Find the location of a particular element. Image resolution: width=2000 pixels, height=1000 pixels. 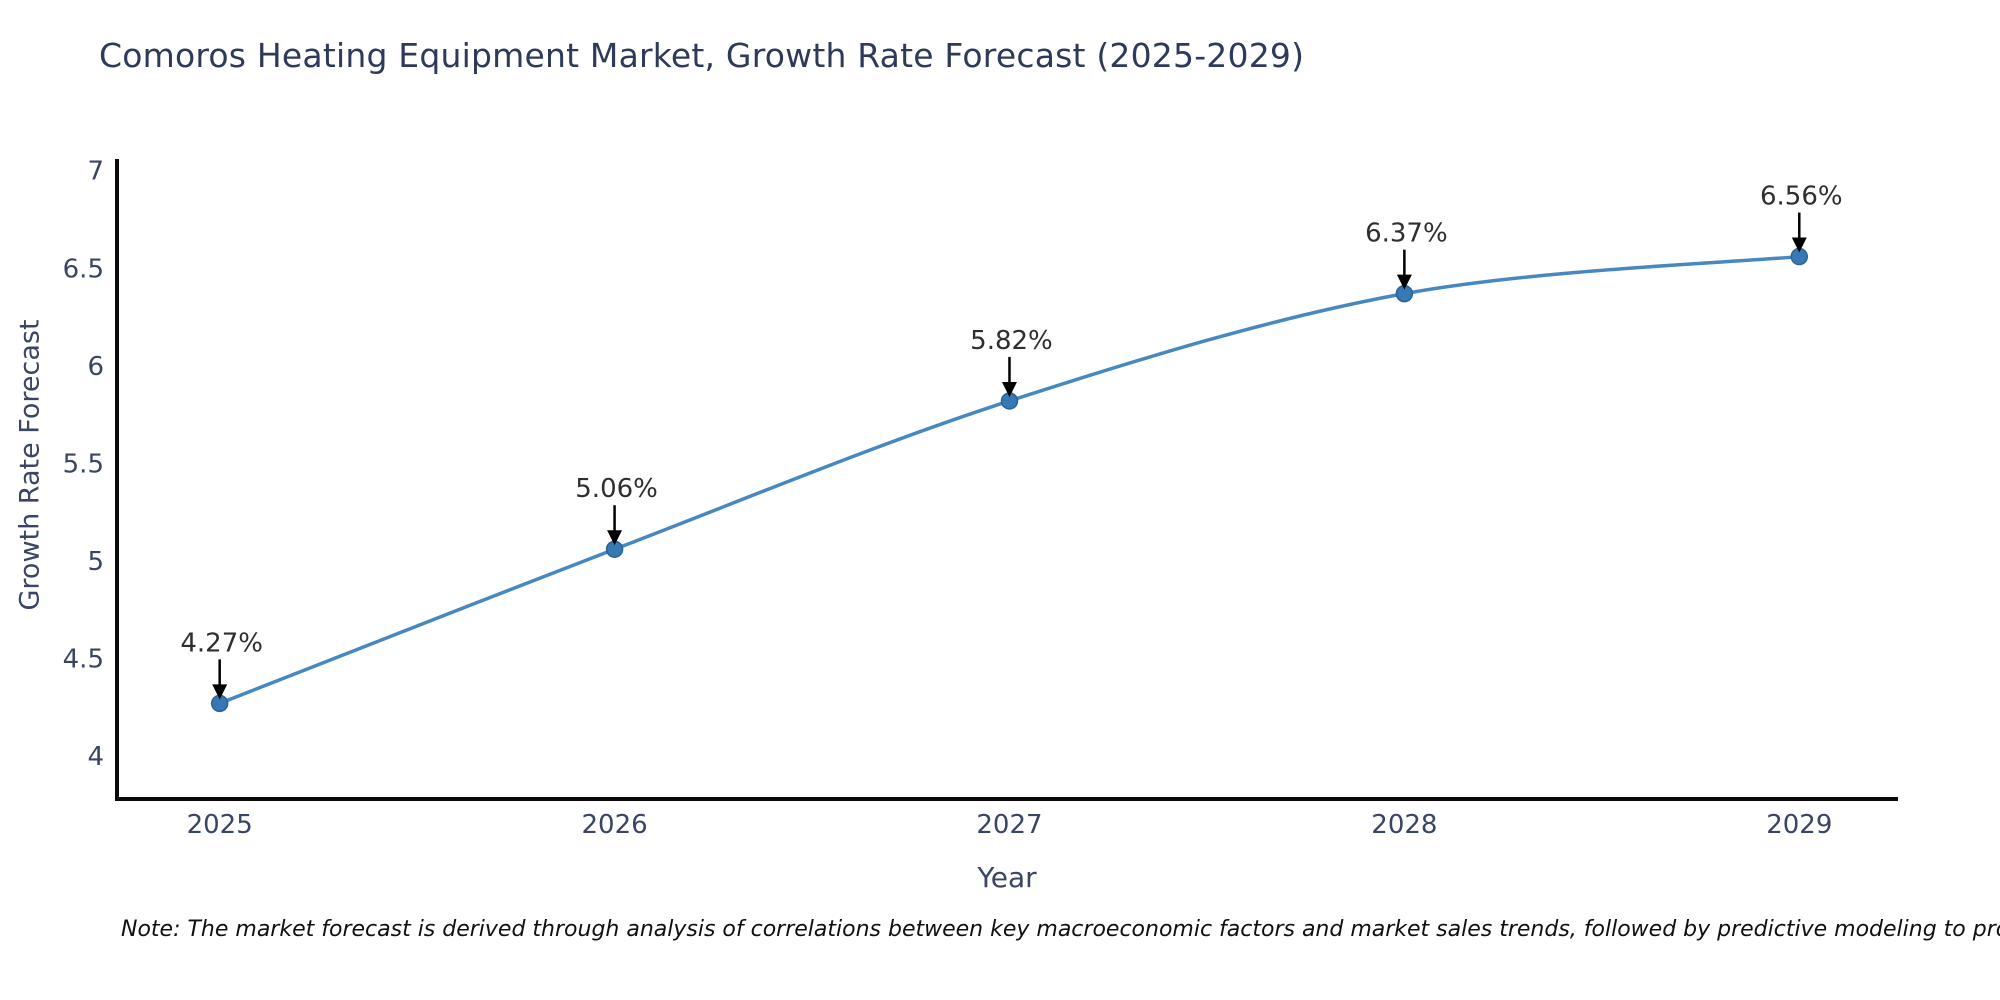

y-tick-label: 5.5 is located at coordinates (83, 464).